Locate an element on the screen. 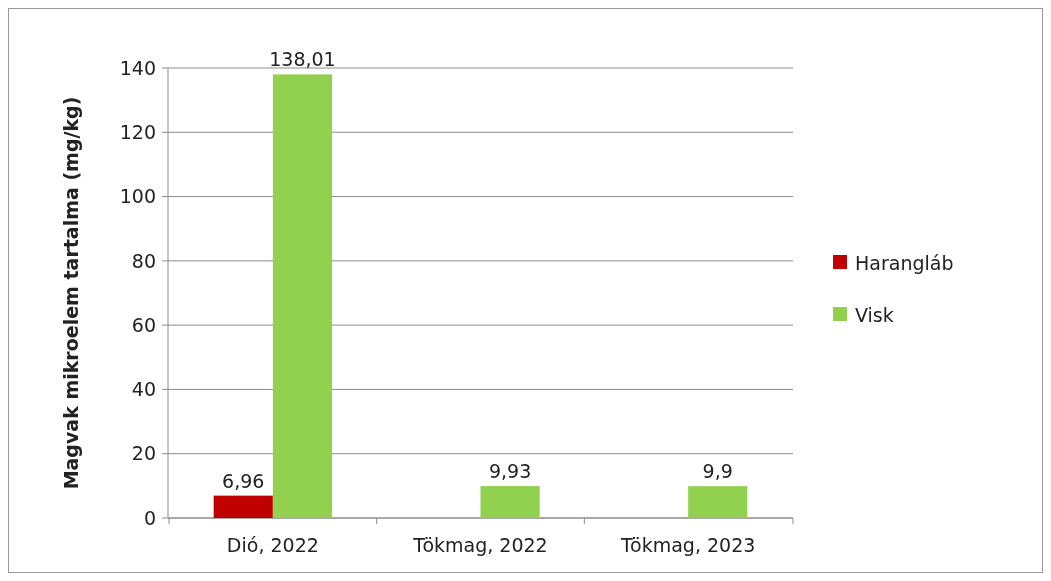 This screenshot has width=1051, height=581. data-label: 6,96 is located at coordinates (243, 480).